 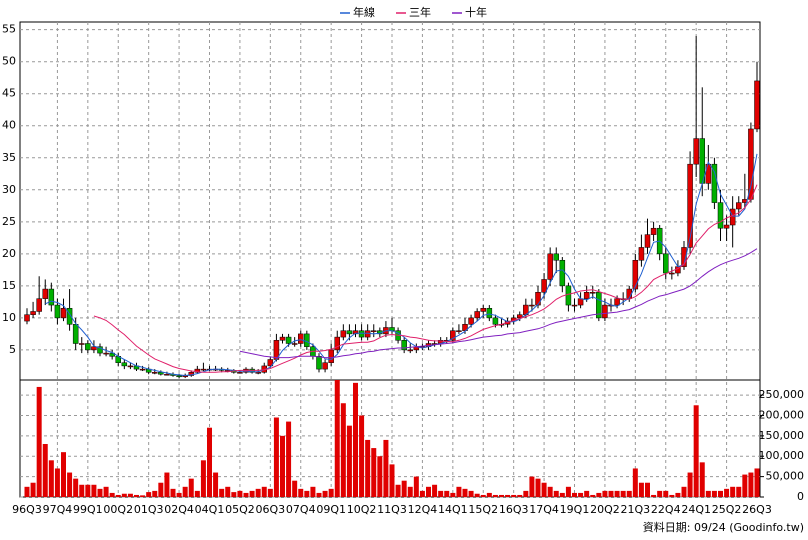 What do you see at coordinates (476, 12) in the screenshot?
I see `legend-label: 十年` at bounding box center [476, 12].